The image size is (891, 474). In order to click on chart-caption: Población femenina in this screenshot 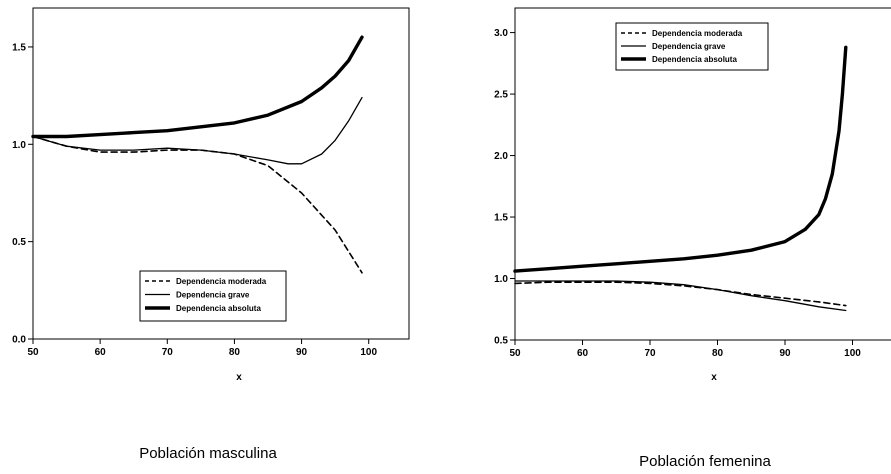, I will do `click(705, 461)`.